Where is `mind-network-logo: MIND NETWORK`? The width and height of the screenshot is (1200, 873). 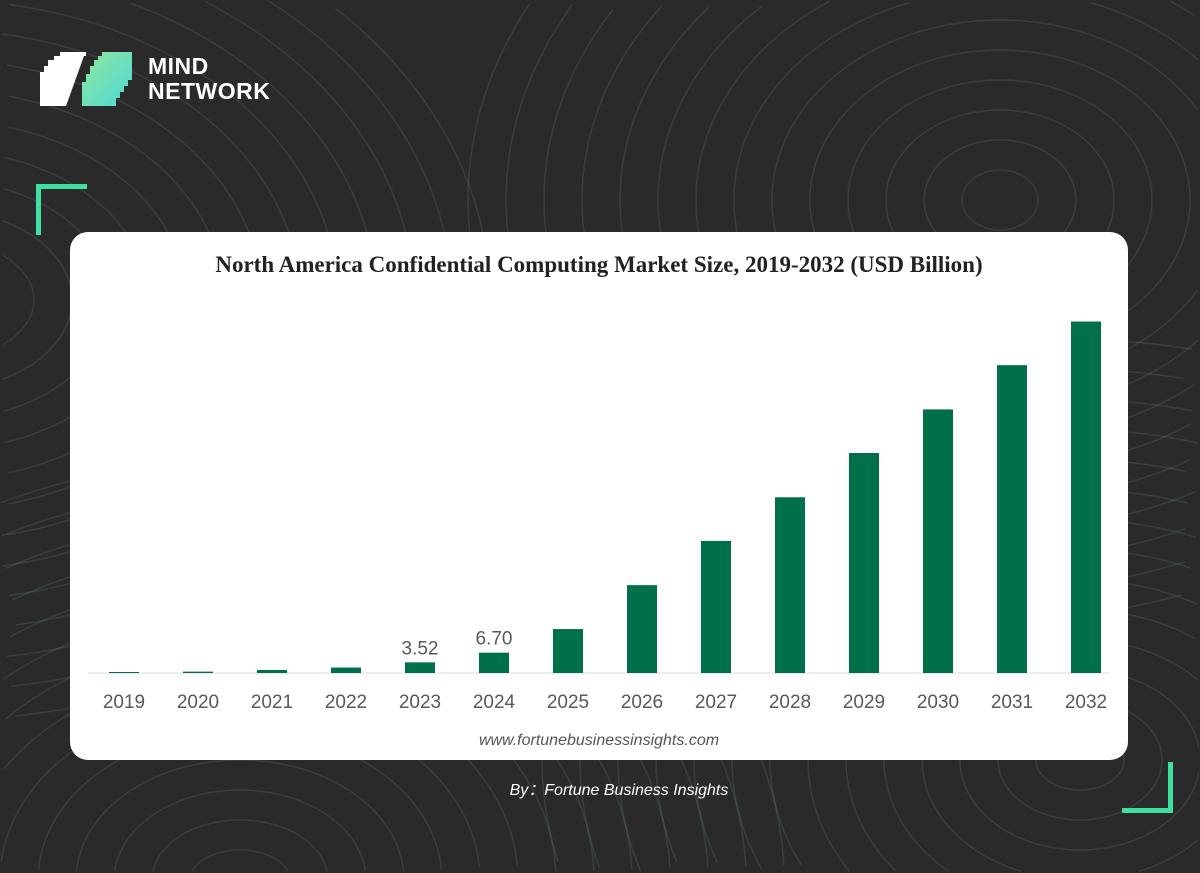 mind-network-logo: MIND NETWORK is located at coordinates (155, 79).